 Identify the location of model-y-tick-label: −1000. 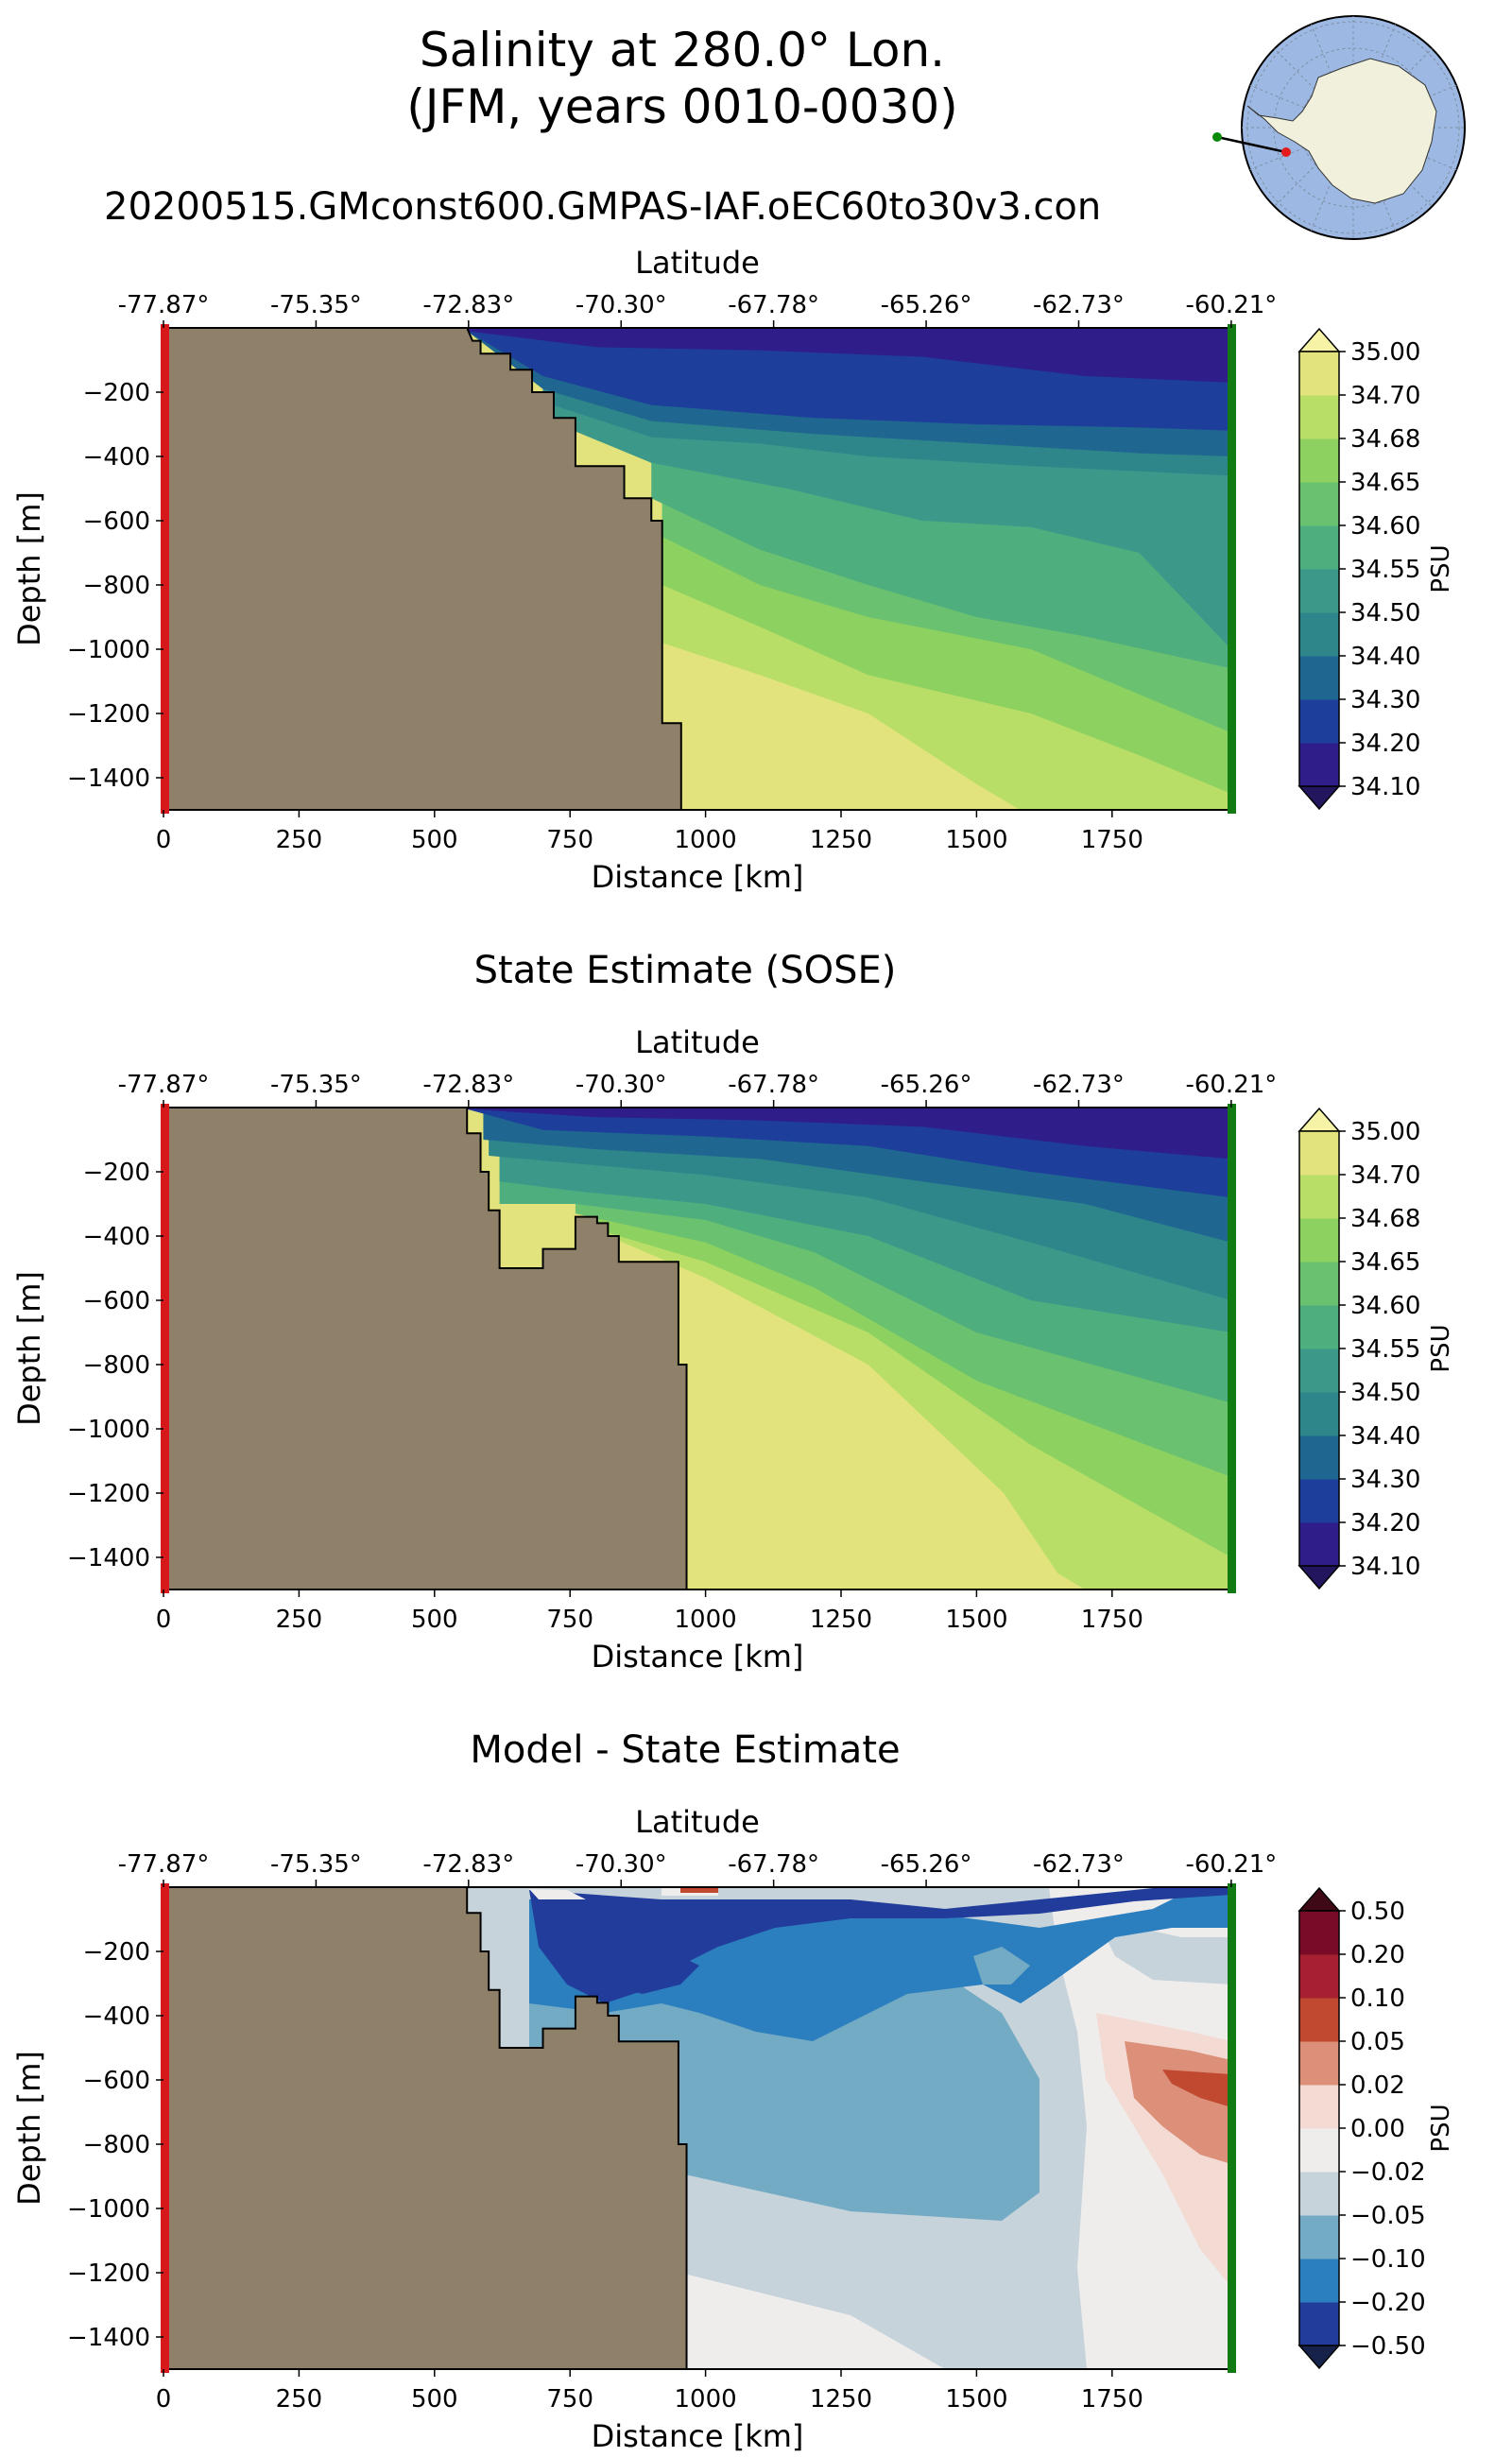
(108, 650).